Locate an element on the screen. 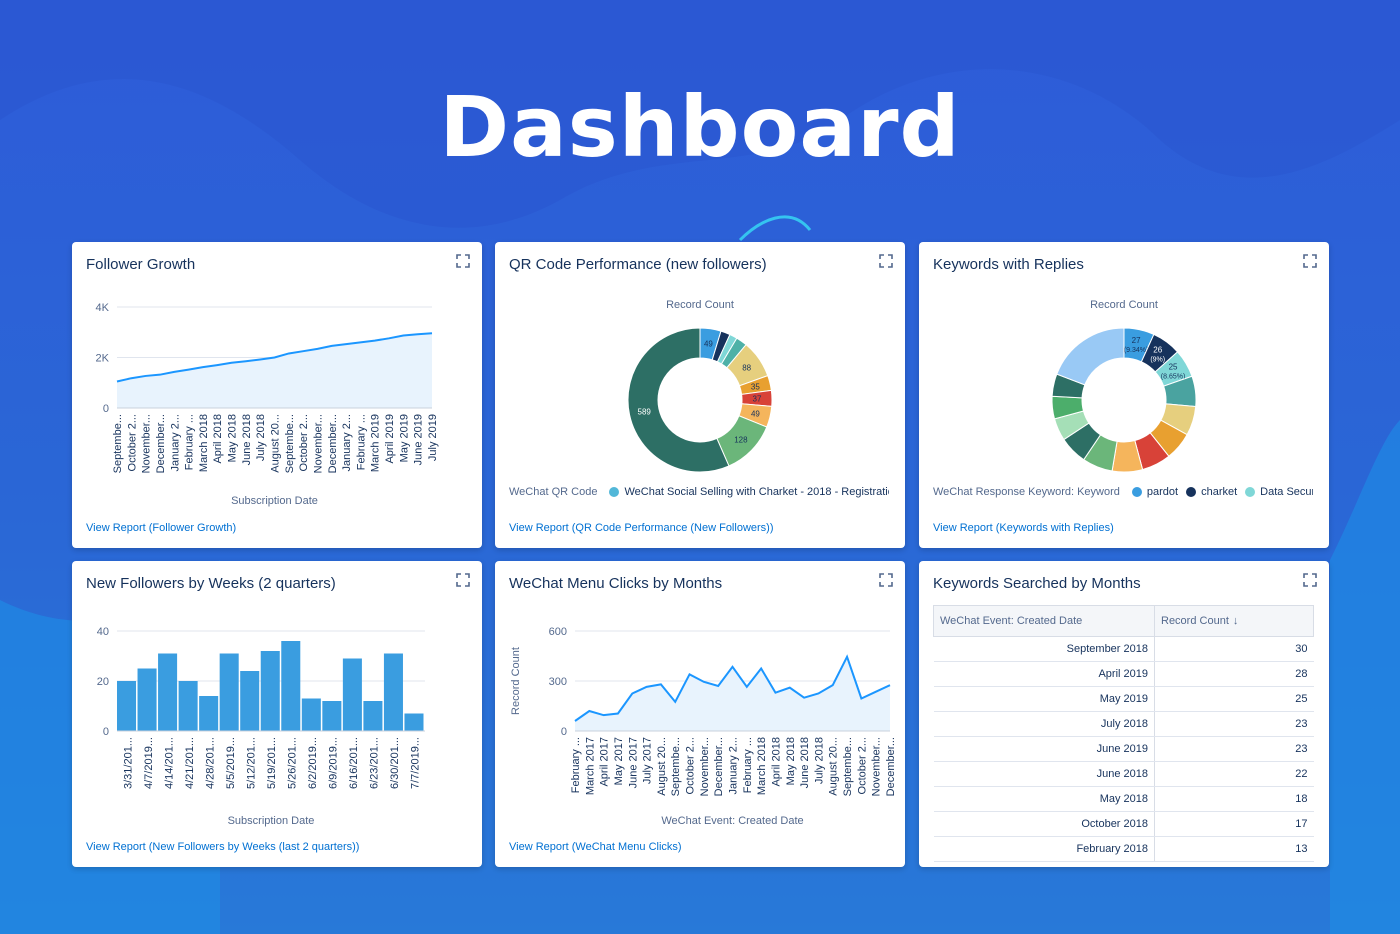  x-axis-label: Subscription Date is located at coordinates (271, 821).